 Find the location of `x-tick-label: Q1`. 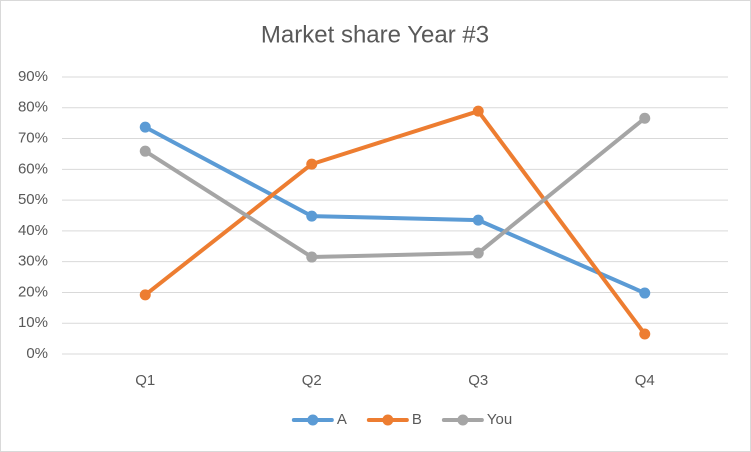

x-tick-label: Q1 is located at coordinates (145, 380).